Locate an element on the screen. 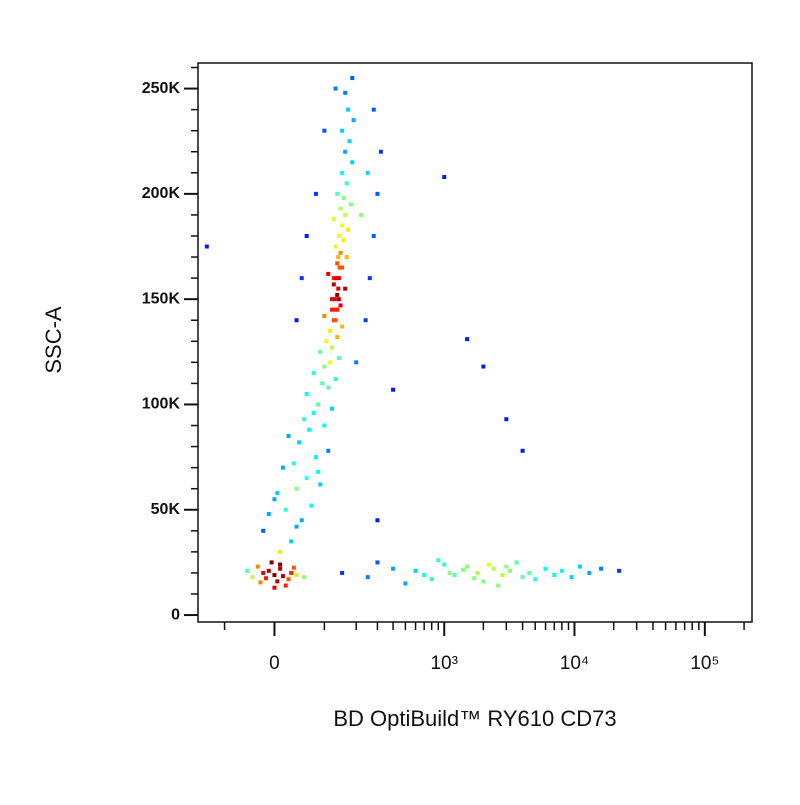 This screenshot has width=800, height=805. y-tick-label: 200K is located at coordinates (161, 193).